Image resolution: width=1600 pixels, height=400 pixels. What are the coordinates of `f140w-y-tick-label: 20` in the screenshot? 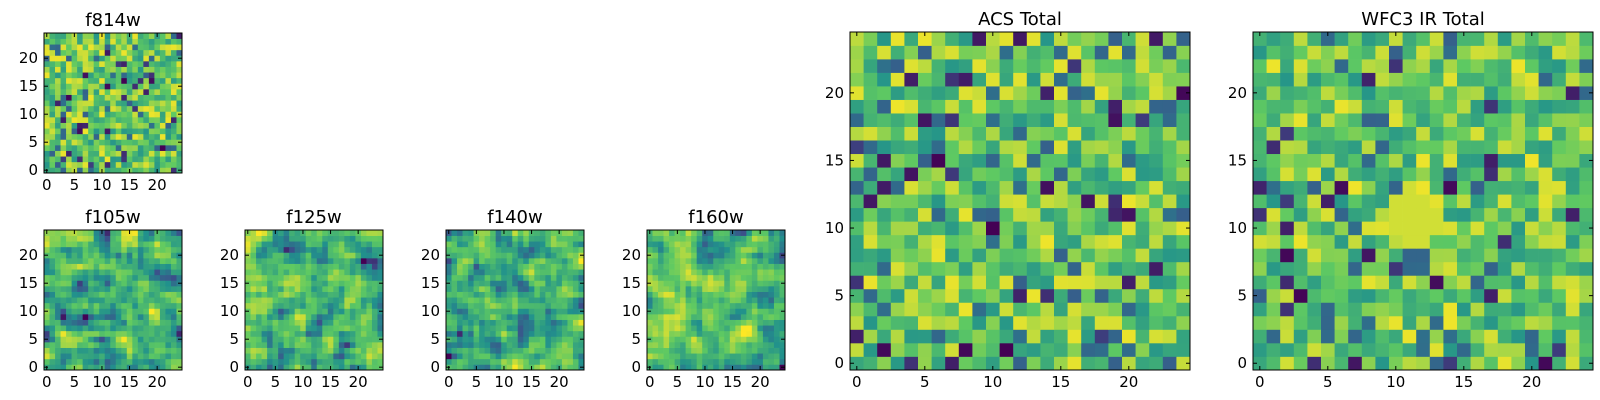 It's located at (430, 255).